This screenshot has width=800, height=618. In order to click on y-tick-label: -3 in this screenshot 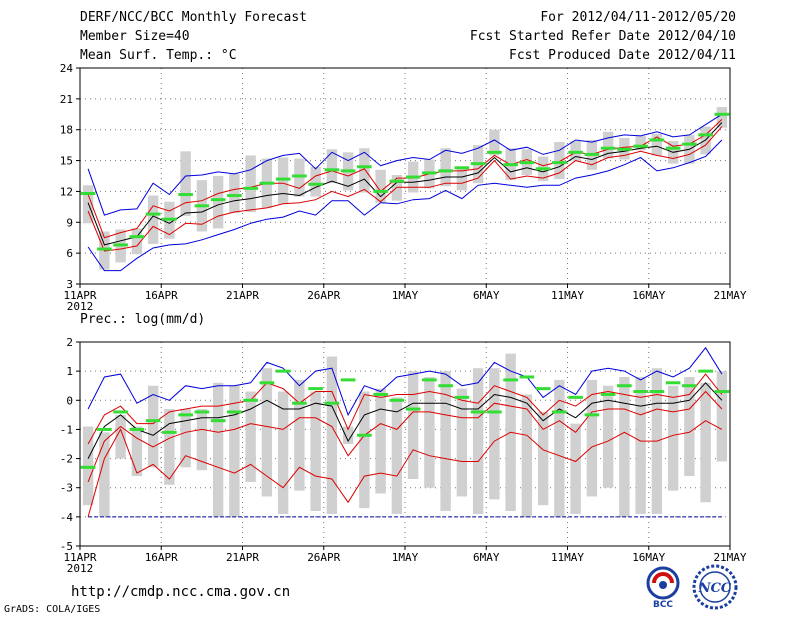, I will do `click(66, 488)`.